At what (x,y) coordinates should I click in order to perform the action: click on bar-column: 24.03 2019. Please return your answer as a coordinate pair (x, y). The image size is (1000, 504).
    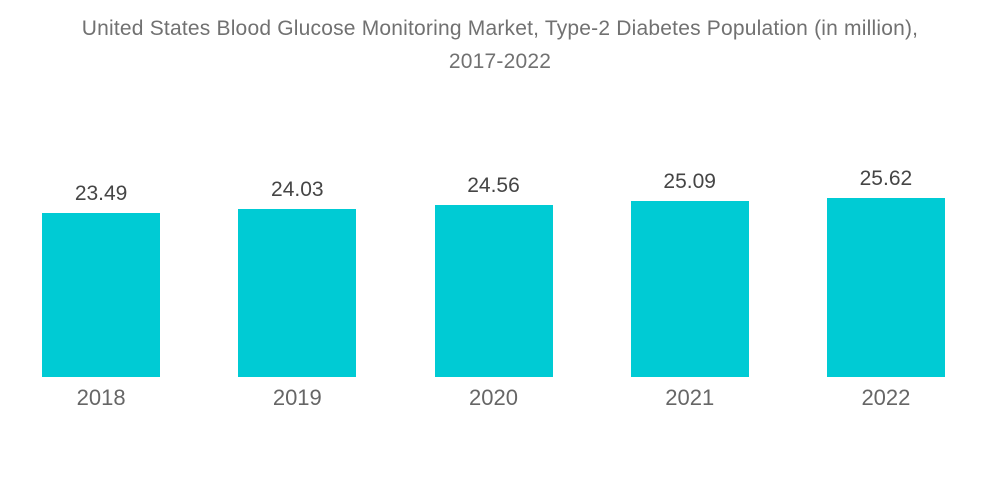
    Looking at the image, I should click on (297, 283).